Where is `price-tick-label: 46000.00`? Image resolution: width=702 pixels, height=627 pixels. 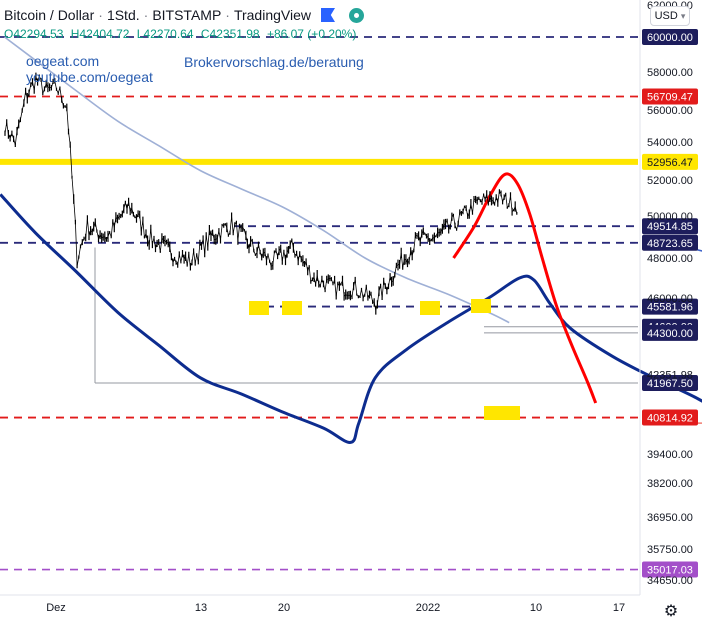 price-tick-label: 46000.00 is located at coordinates (670, 299).